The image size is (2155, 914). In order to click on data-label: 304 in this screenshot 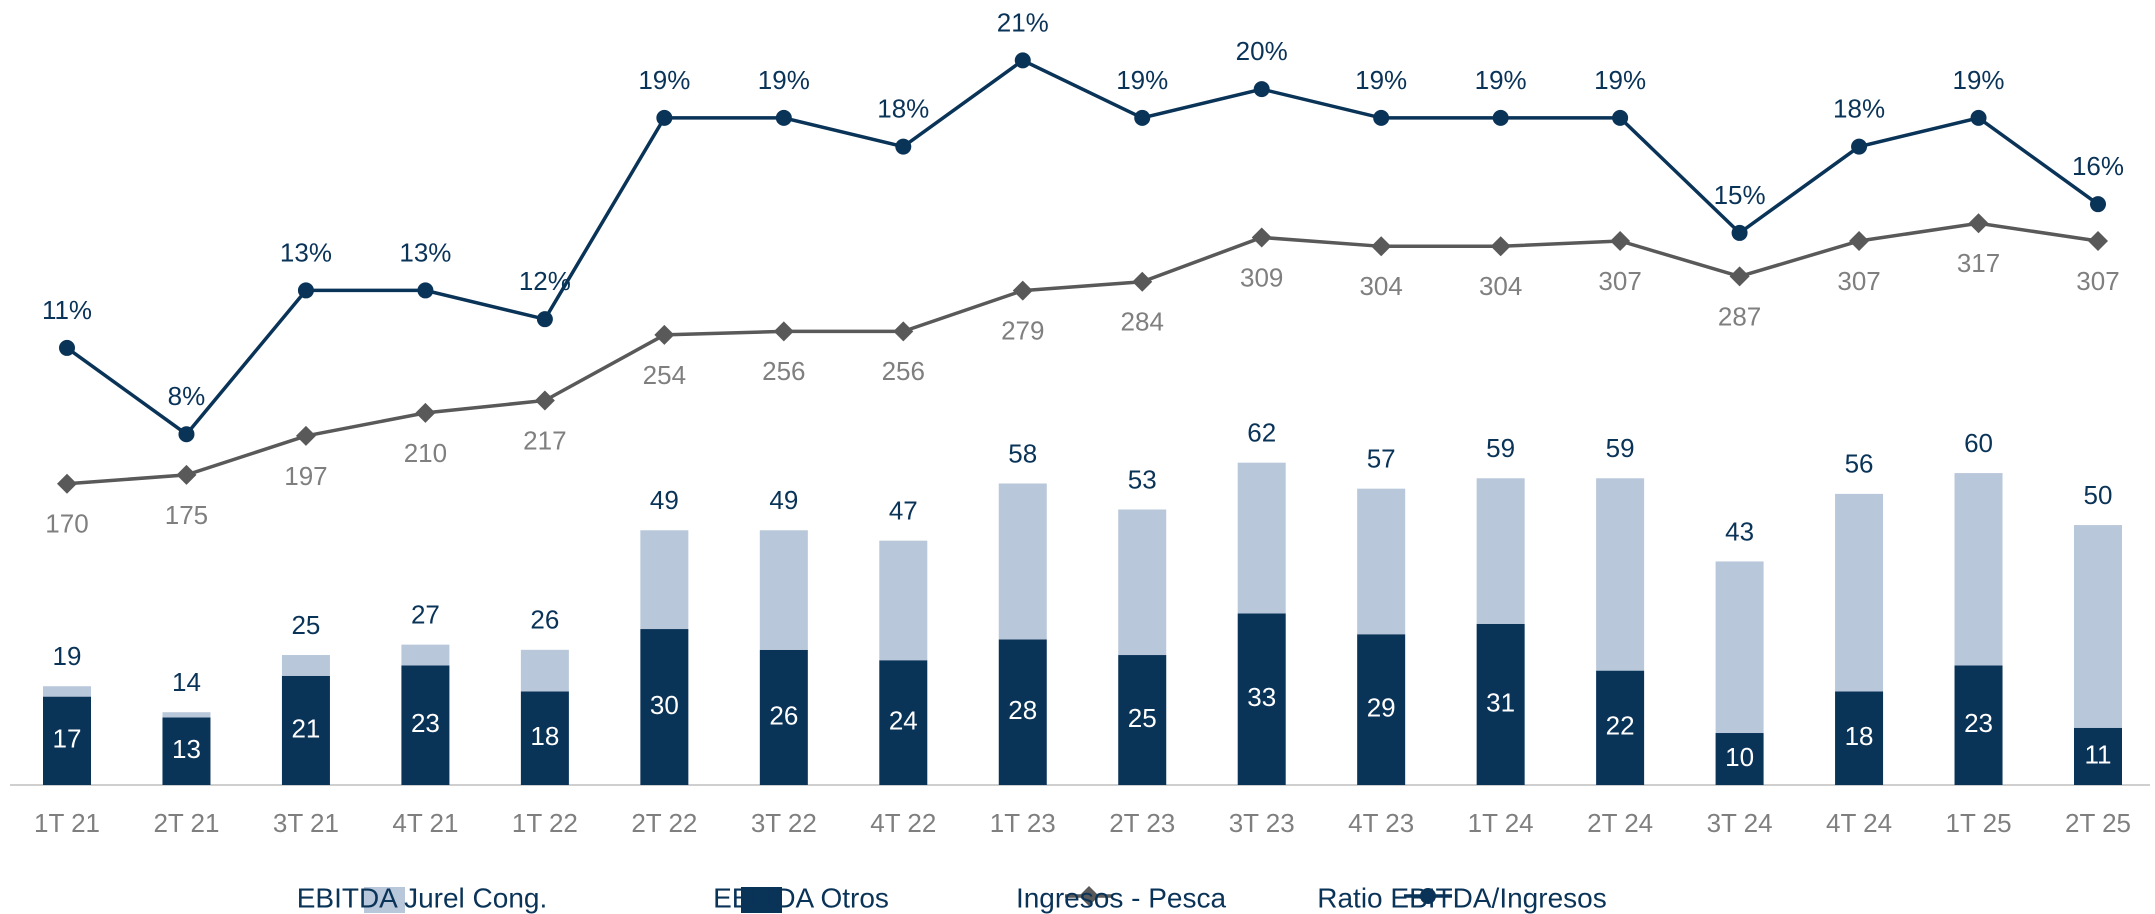, I will do `click(1500, 286)`.